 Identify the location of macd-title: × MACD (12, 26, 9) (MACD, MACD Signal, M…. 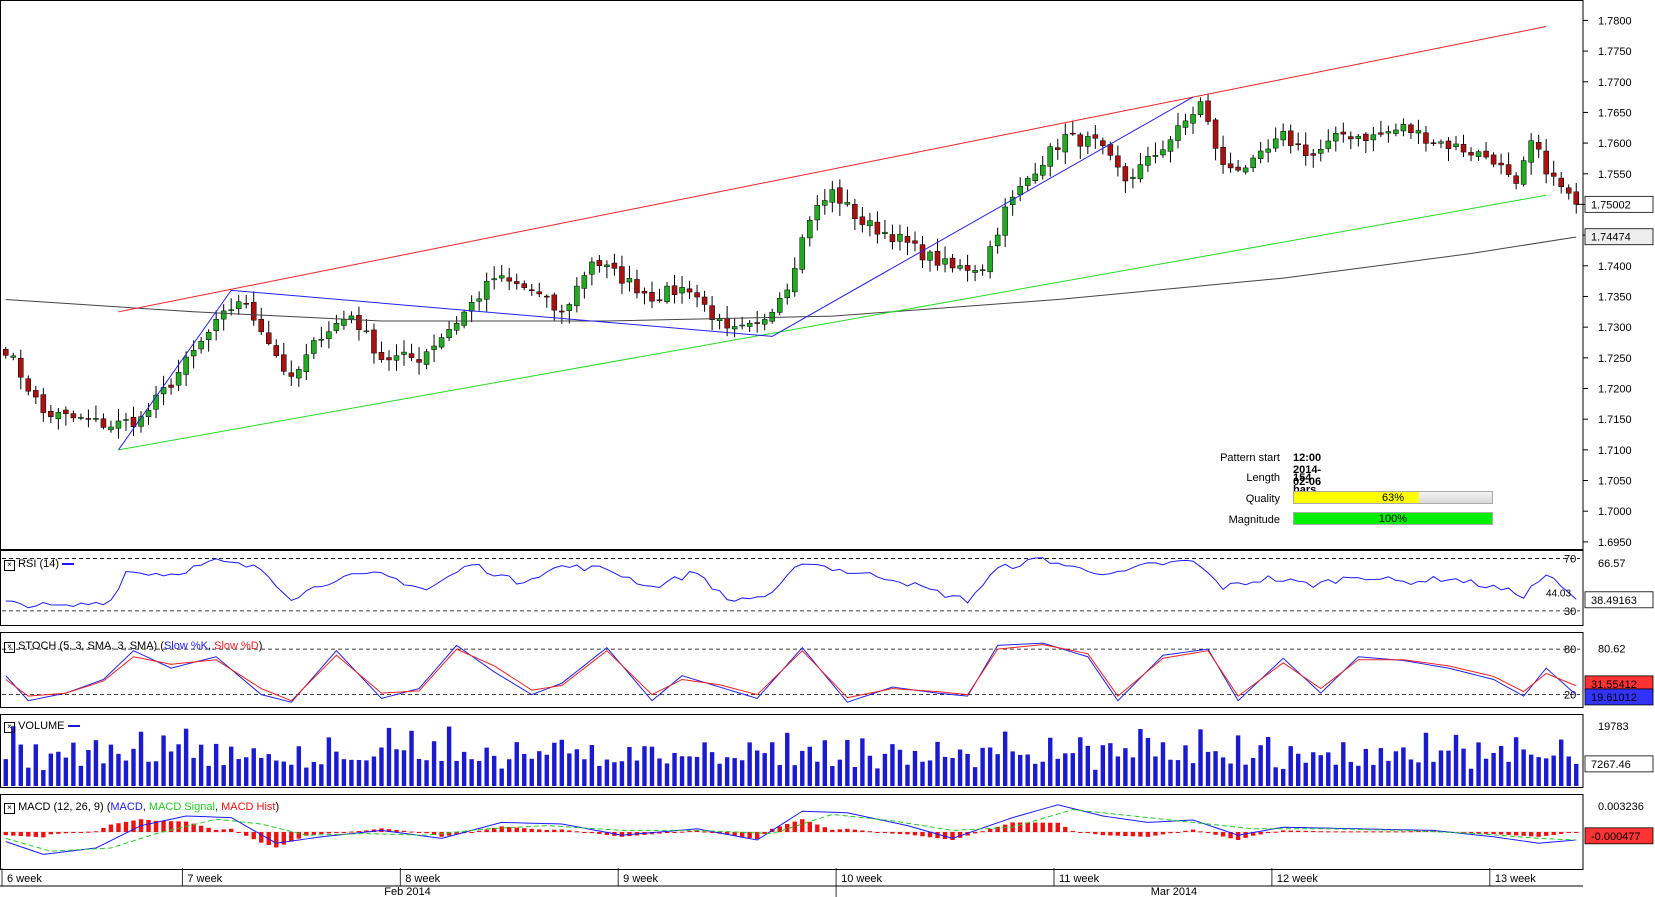
(141, 807).